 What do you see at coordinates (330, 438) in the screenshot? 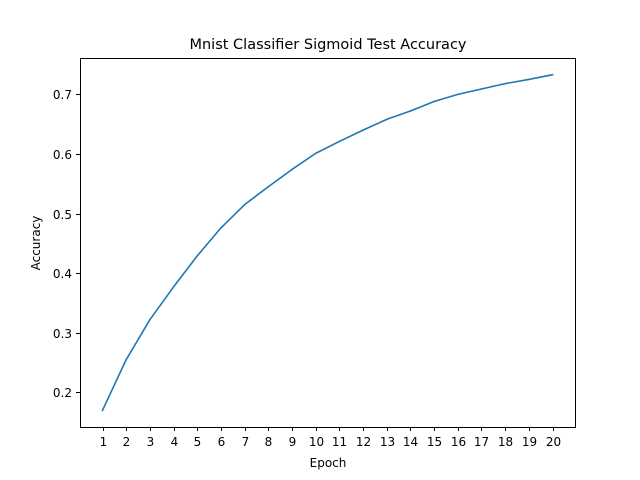
I see `x-axis-ticks: 1 2 3 4 5 6 7 8 9 10 11 12 13 14 15 16 17 18 19 20` at bounding box center [330, 438].